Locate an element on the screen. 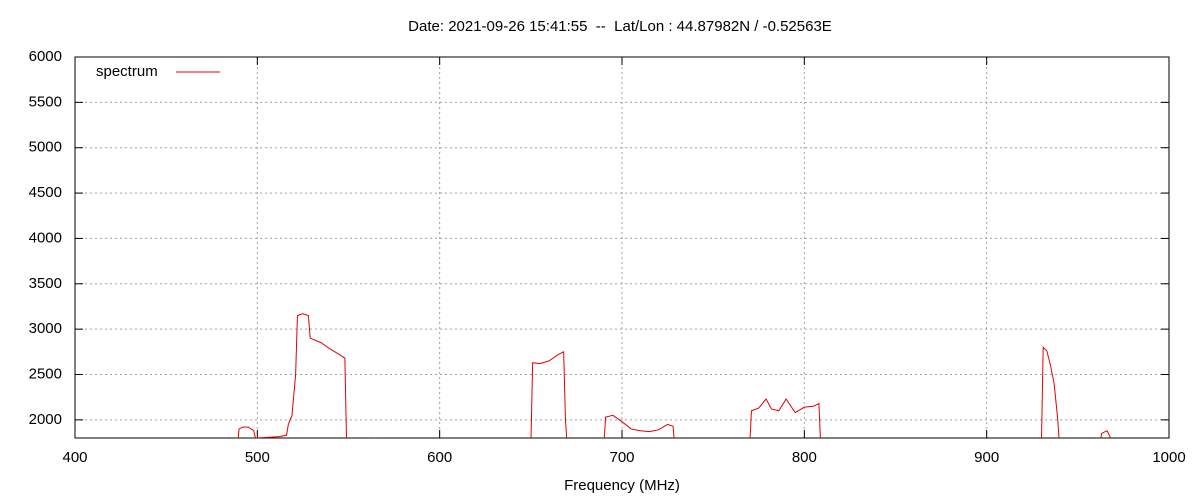 The image size is (1200, 500). legend-label: spectrum is located at coordinates (127, 71).